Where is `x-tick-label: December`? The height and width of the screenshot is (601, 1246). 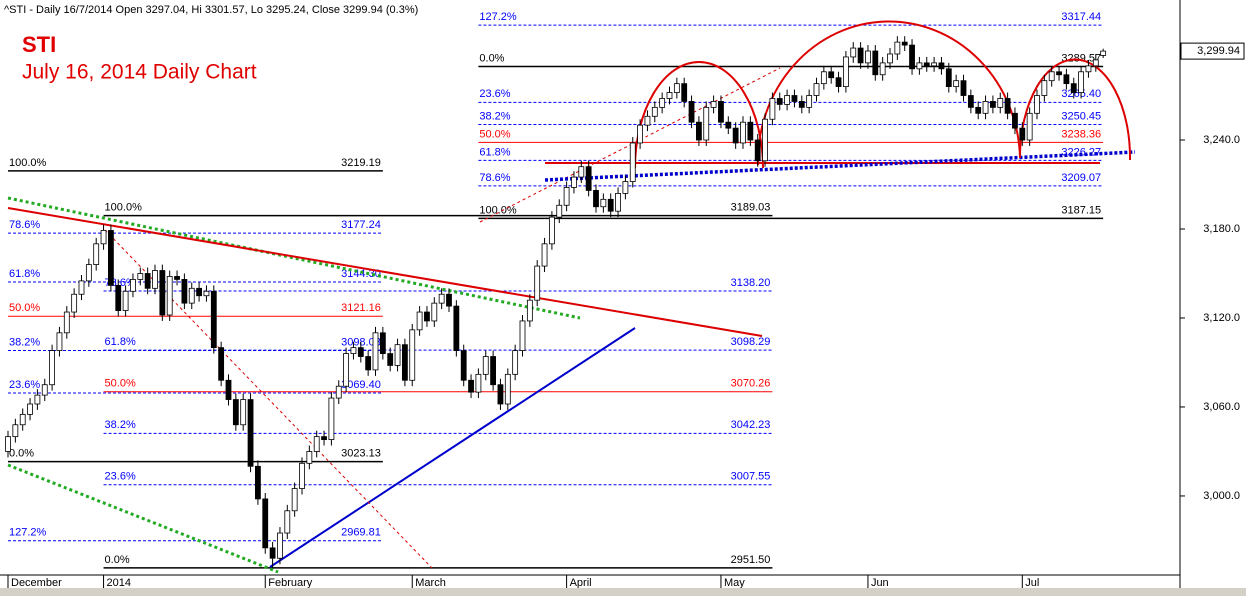 x-tick-label: December is located at coordinates (36, 583).